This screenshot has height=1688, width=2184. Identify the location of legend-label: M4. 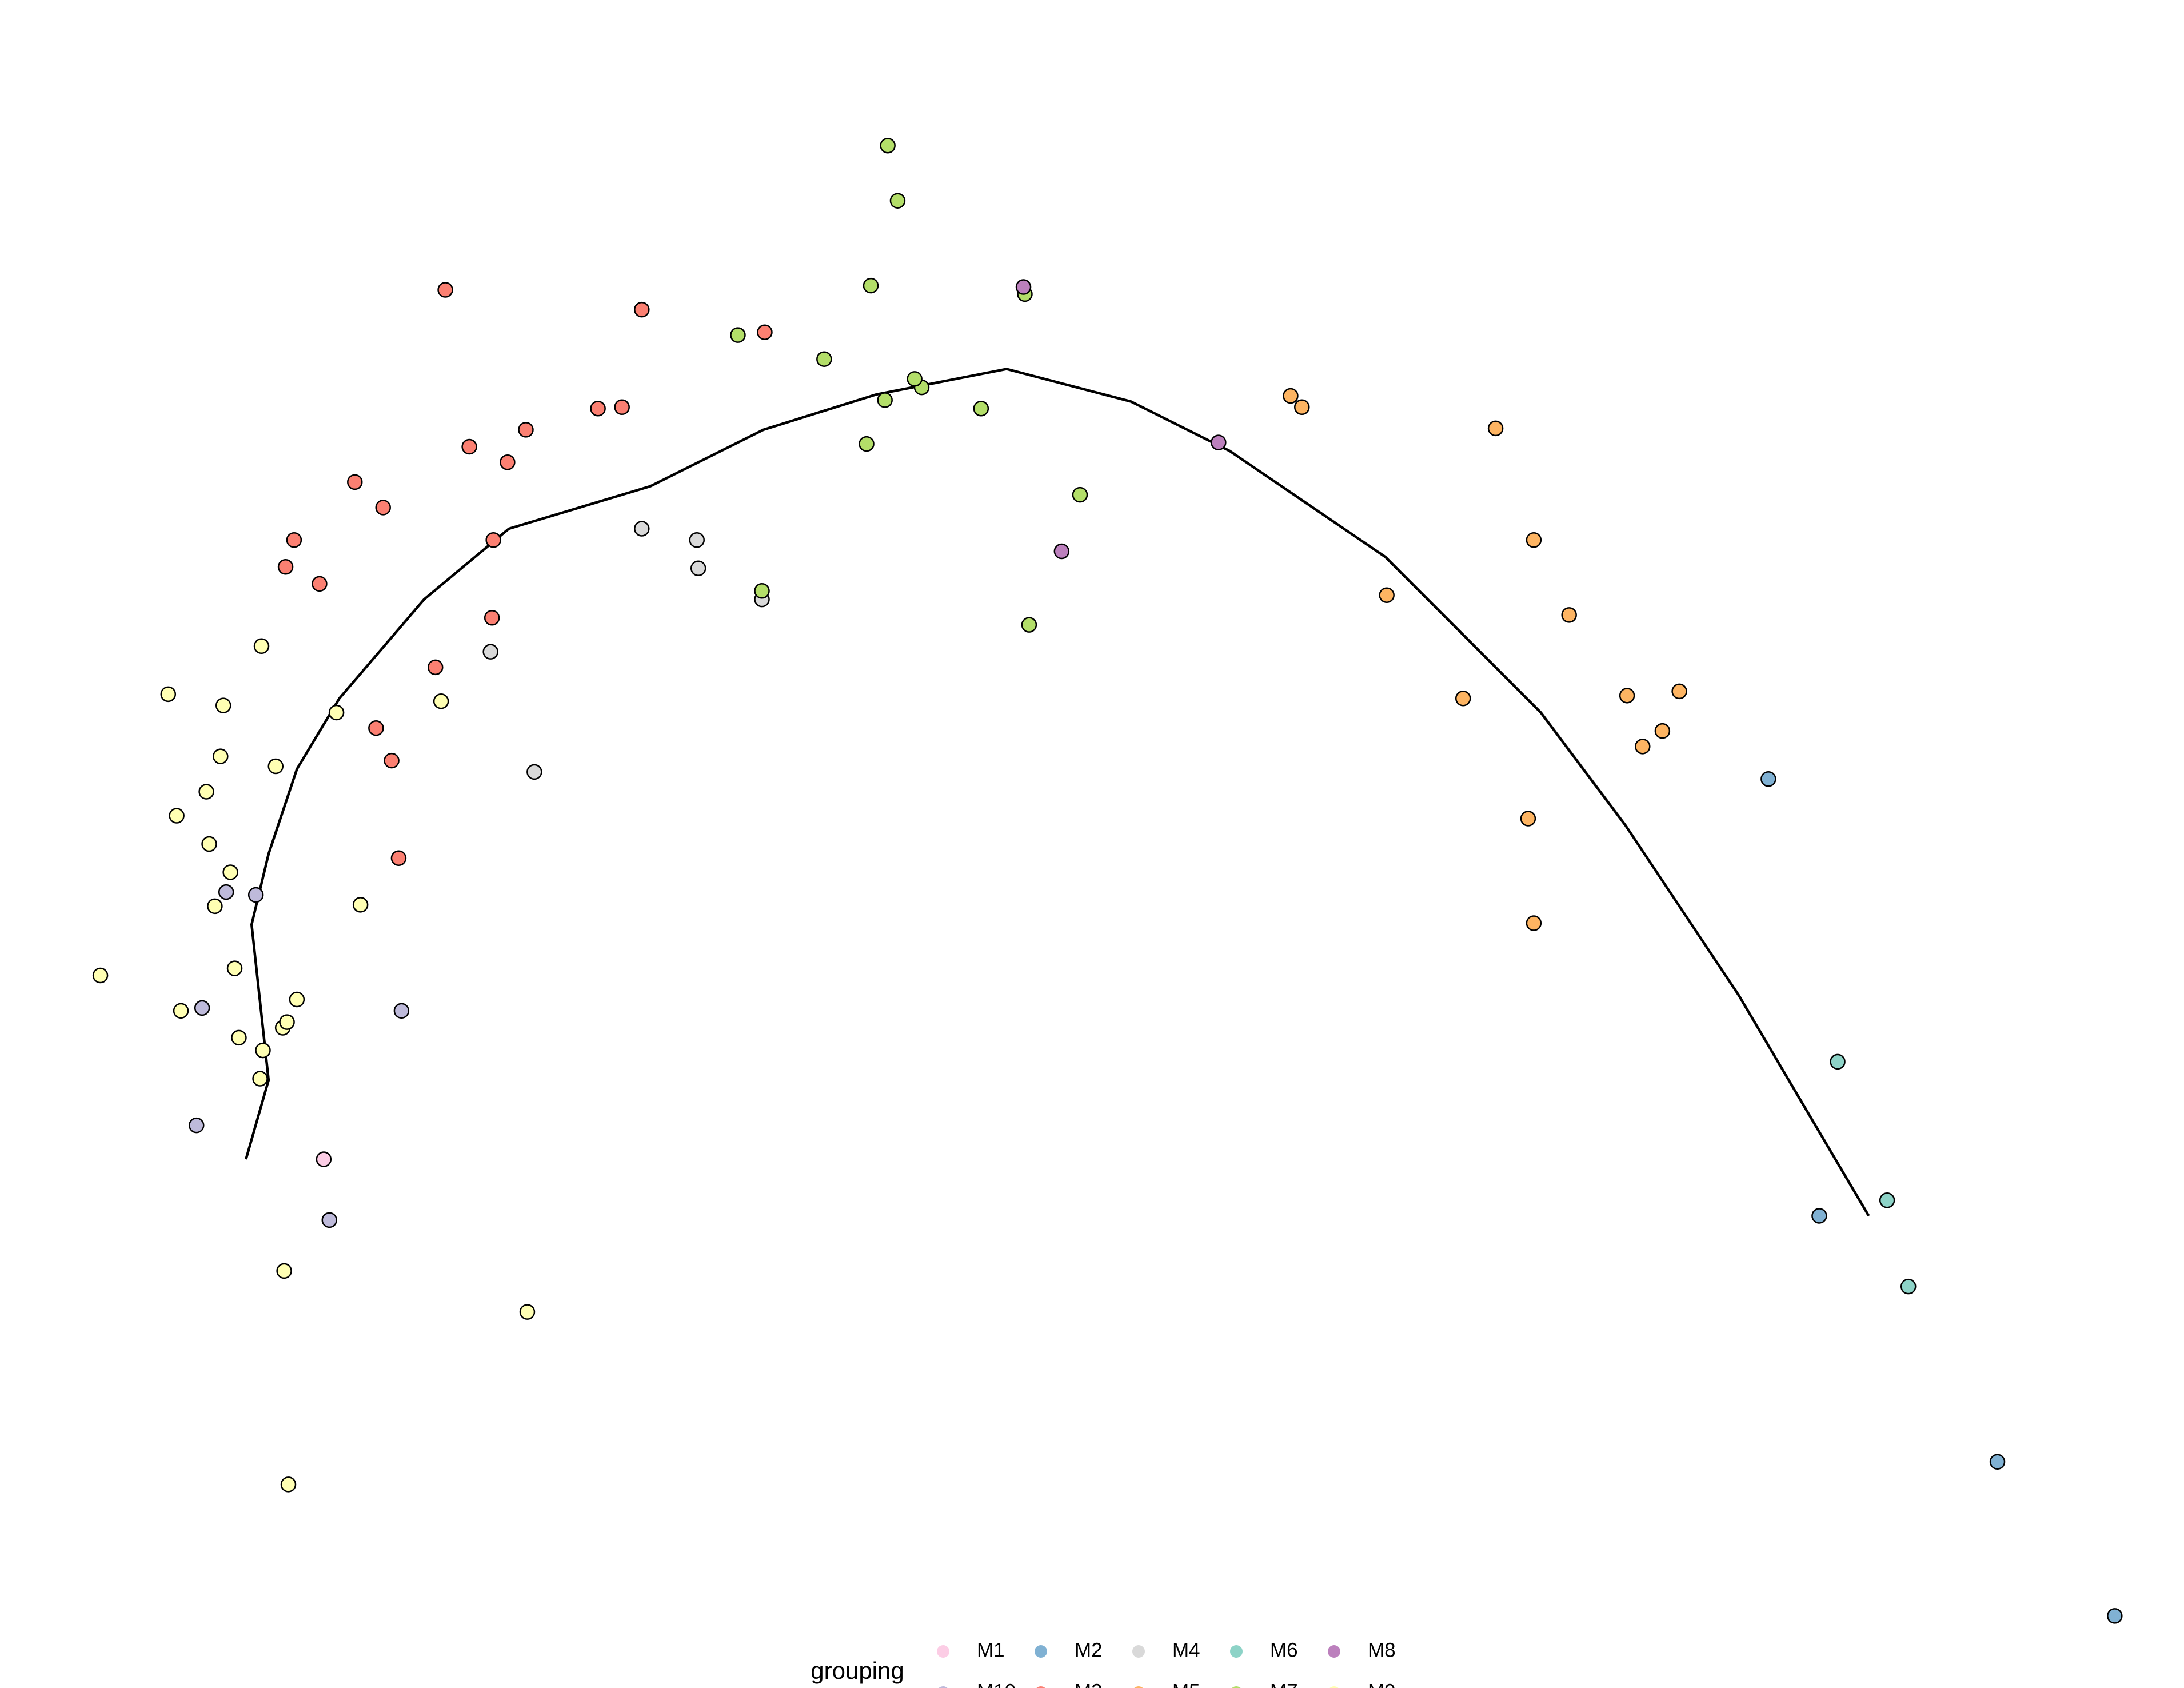
(1186, 1650).